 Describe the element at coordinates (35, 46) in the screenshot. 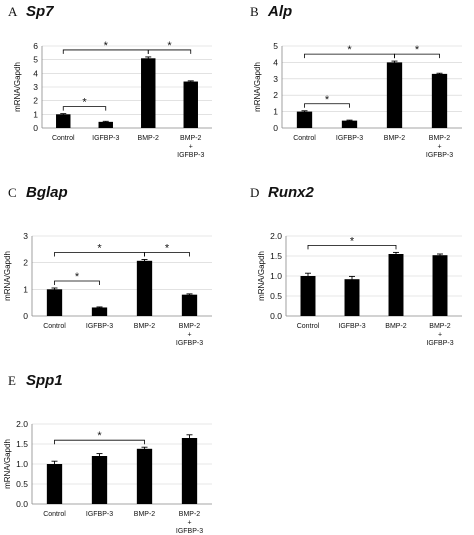

I see `y-tick-label: 6` at that location.